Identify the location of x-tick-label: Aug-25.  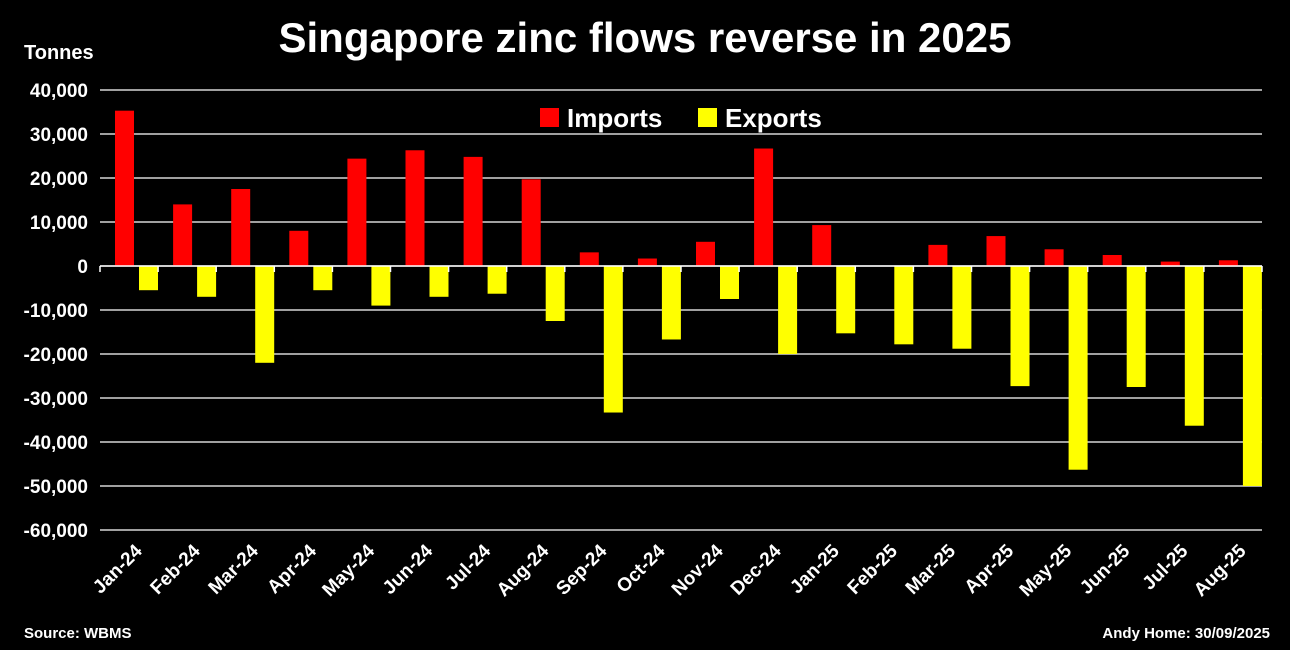
(1220, 570).